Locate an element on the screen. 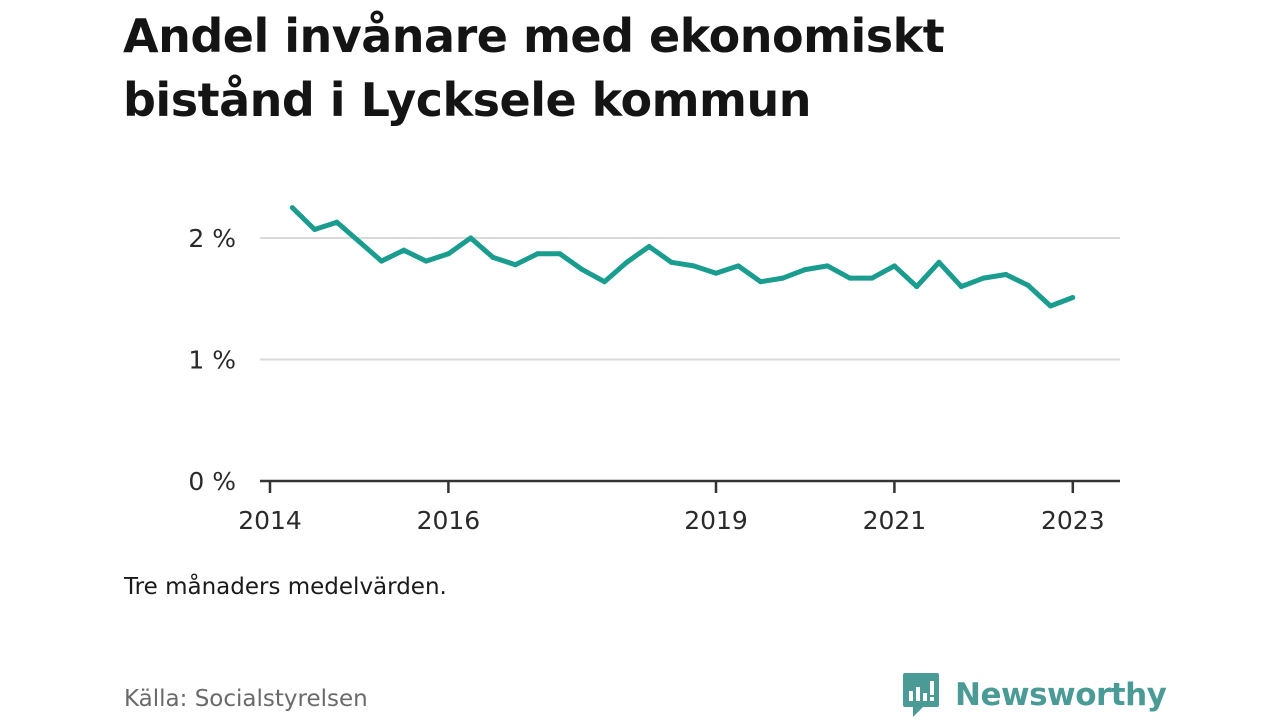 The height and width of the screenshot is (720, 1280). x-tick-label: 2023 is located at coordinates (1073, 520).